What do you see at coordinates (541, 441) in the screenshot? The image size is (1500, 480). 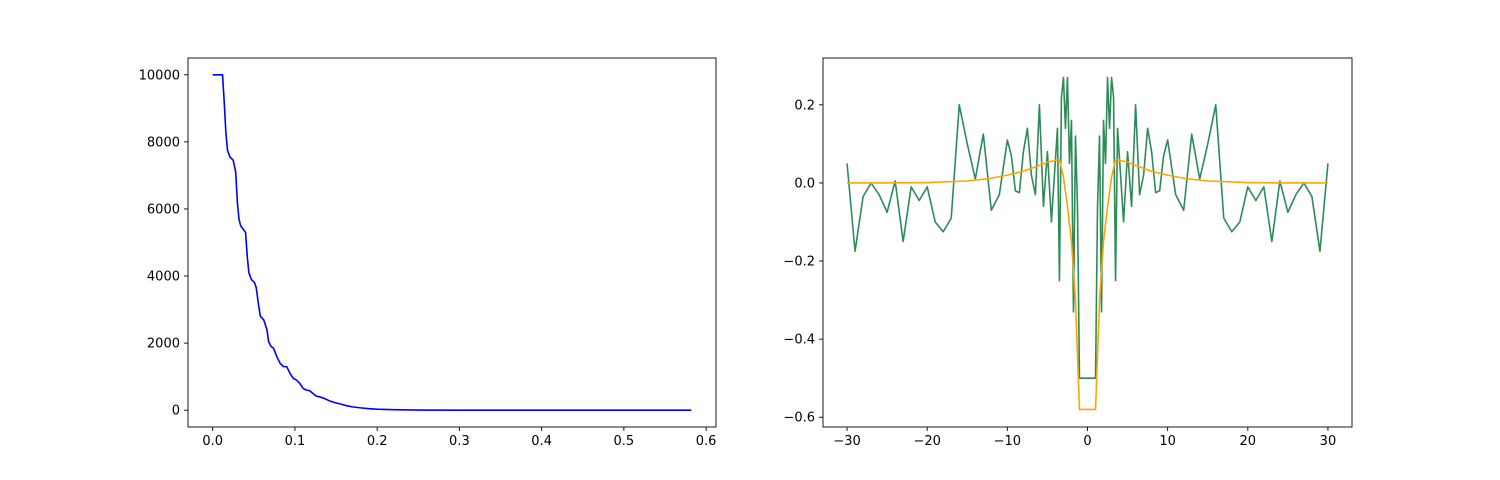 I see `x-tick-label: 0.4` at bounding box center [541, 441].